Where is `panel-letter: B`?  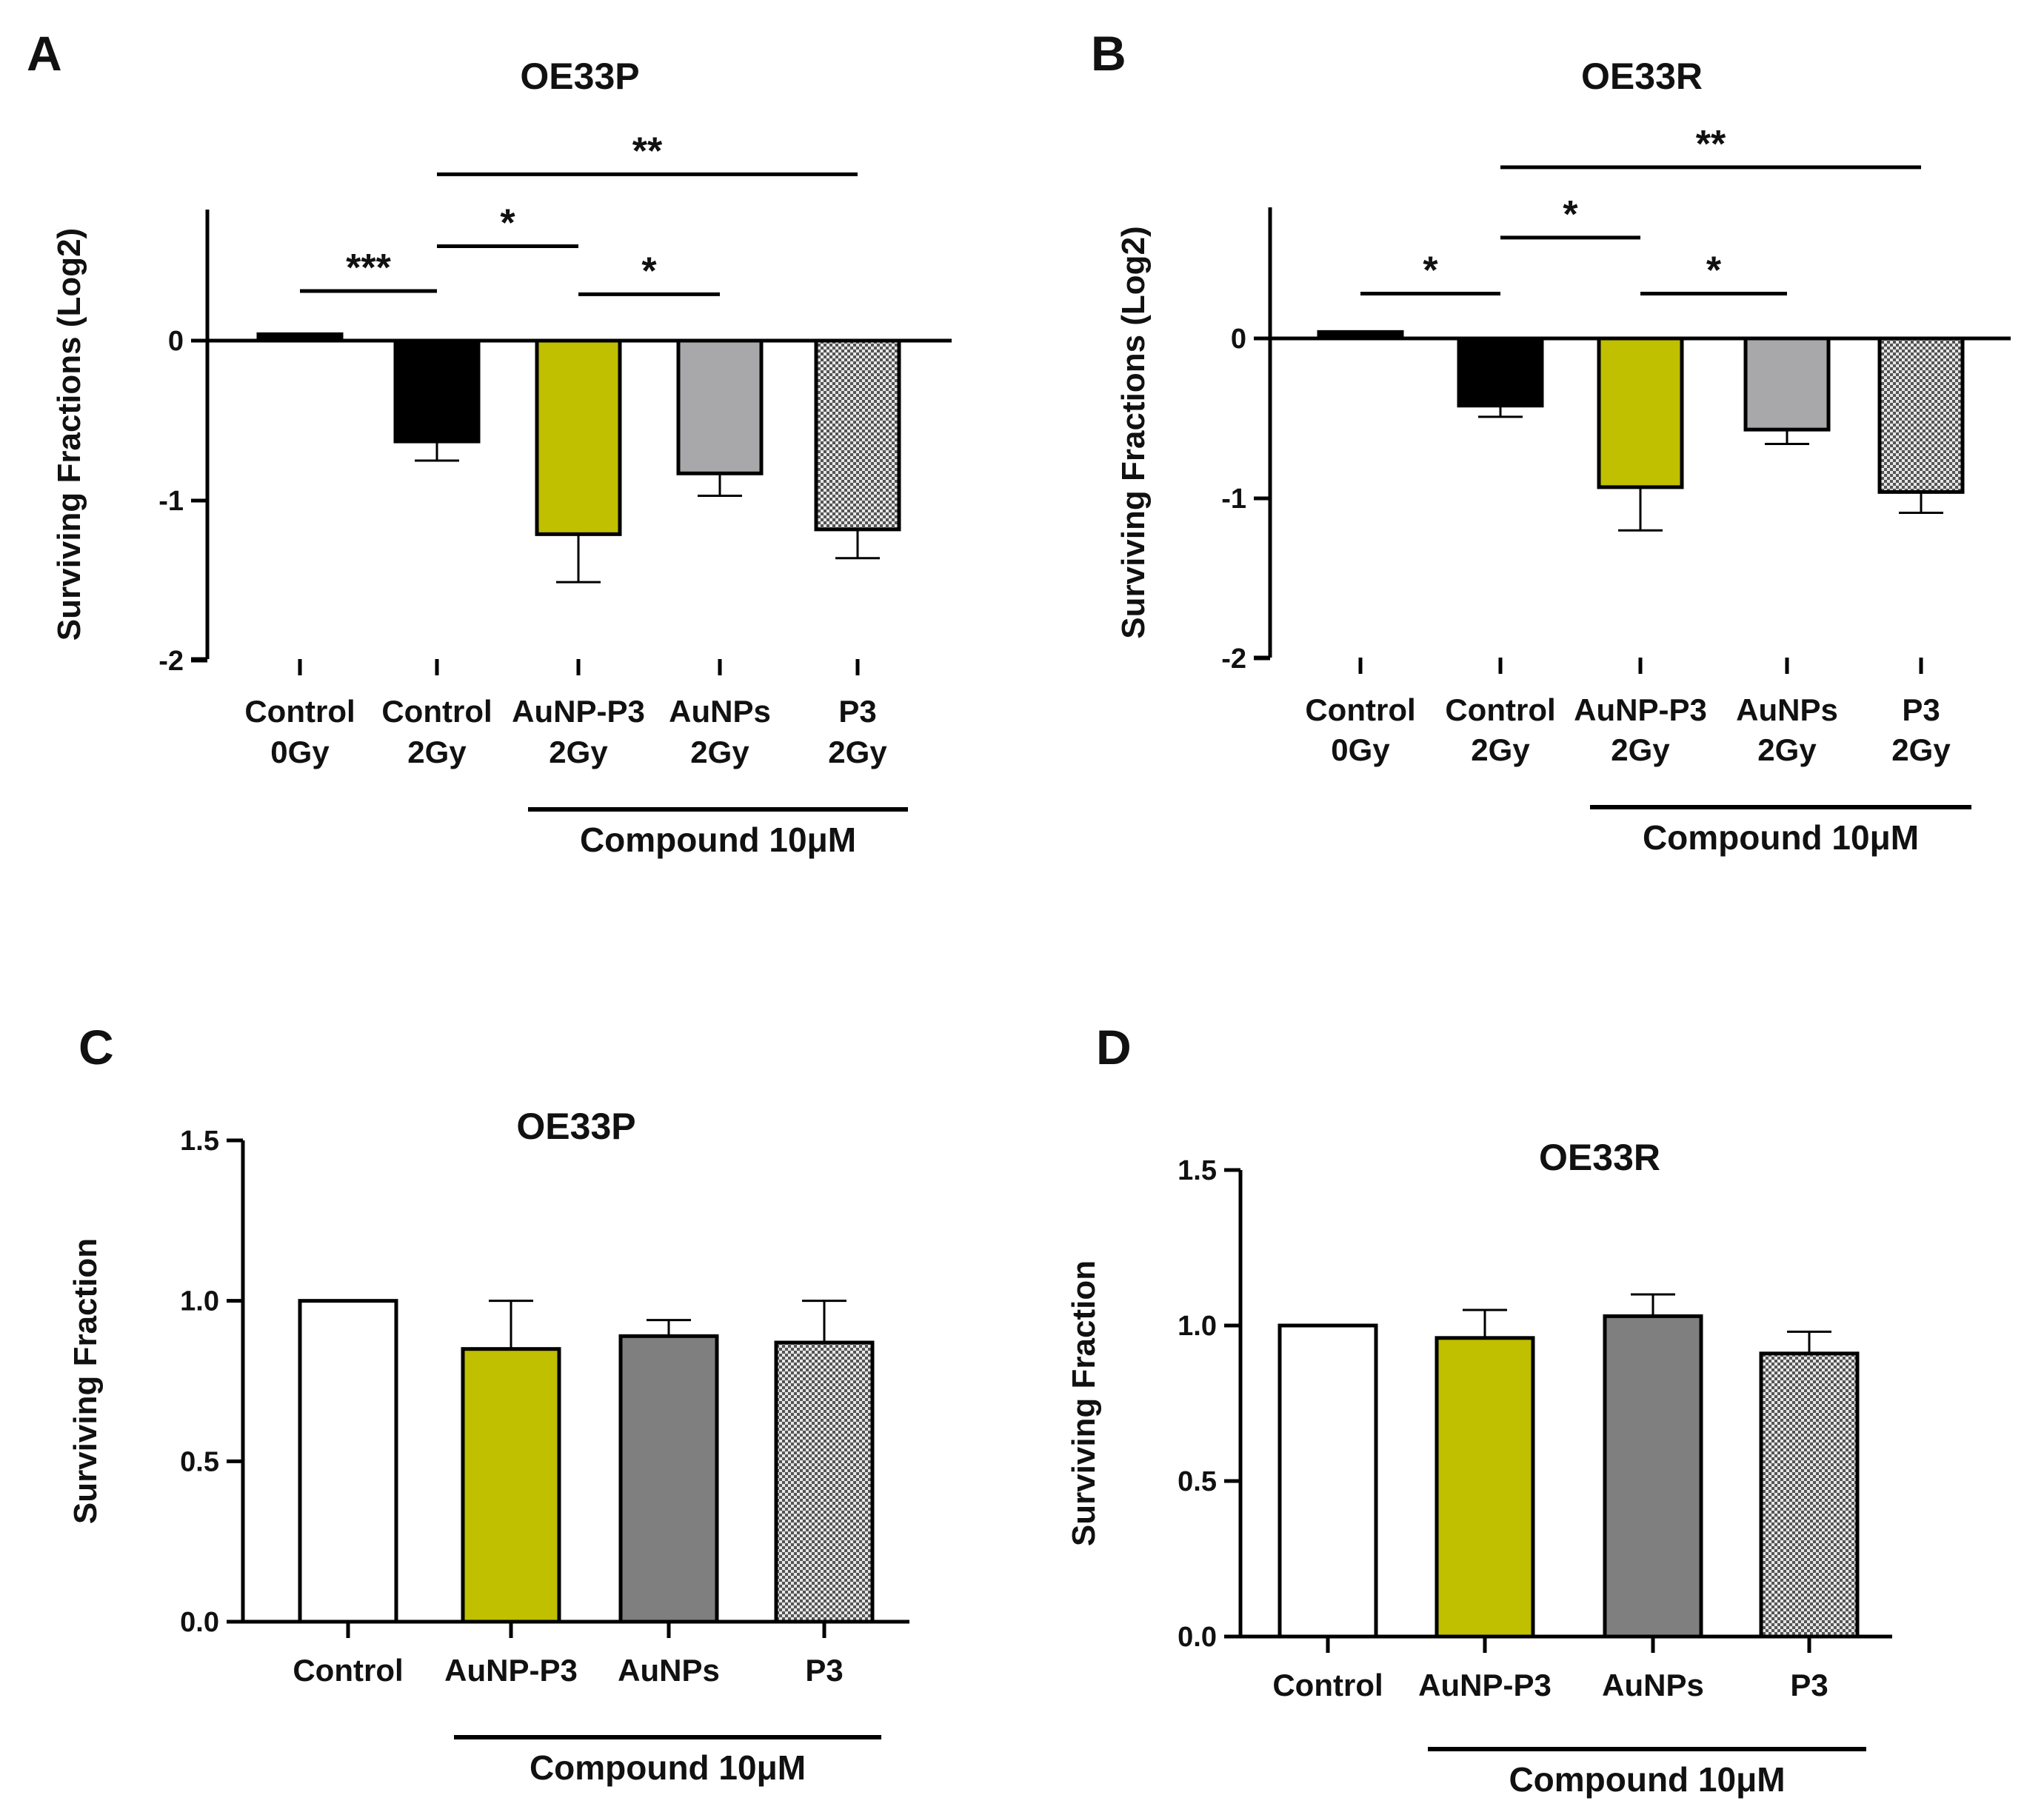 panel-letter: B is located at coordinates (1108, 53).